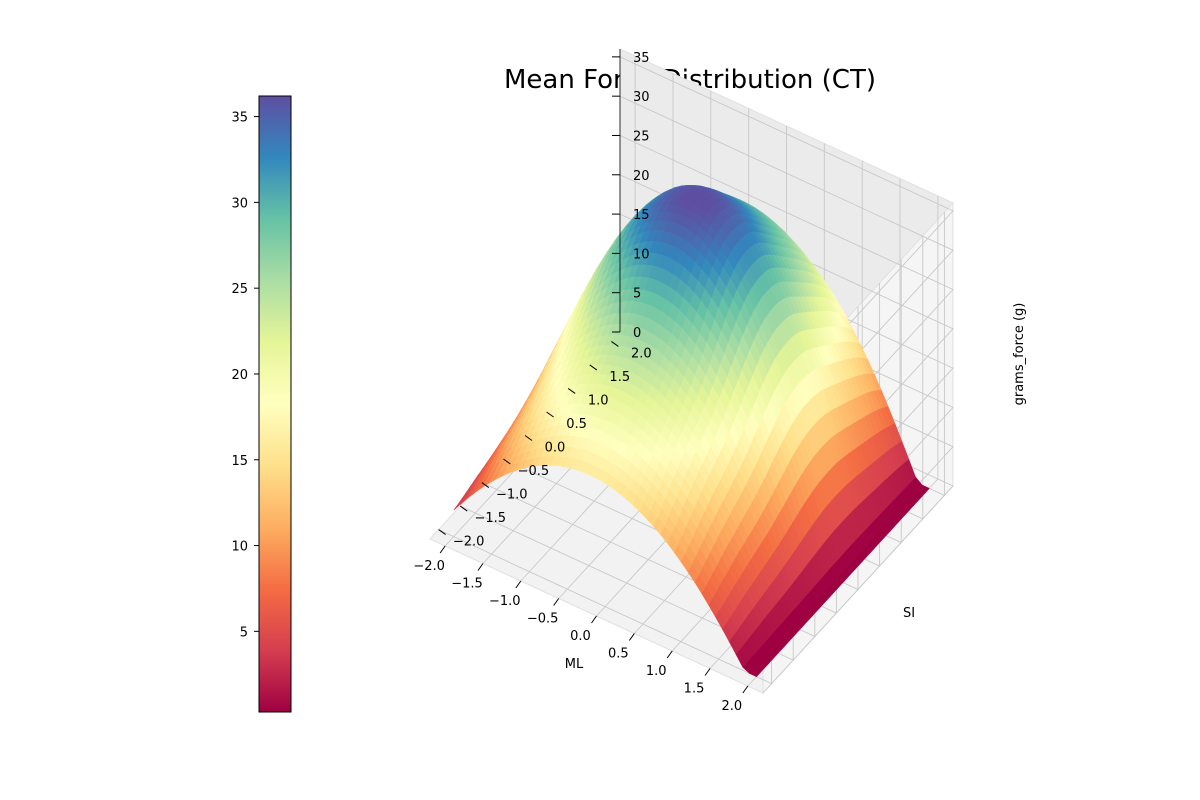  What do you see at coordinates (618, 654) in the screenshot?
I see `x-axis-tick-label: 0.5` at bounding box center [618, 654].